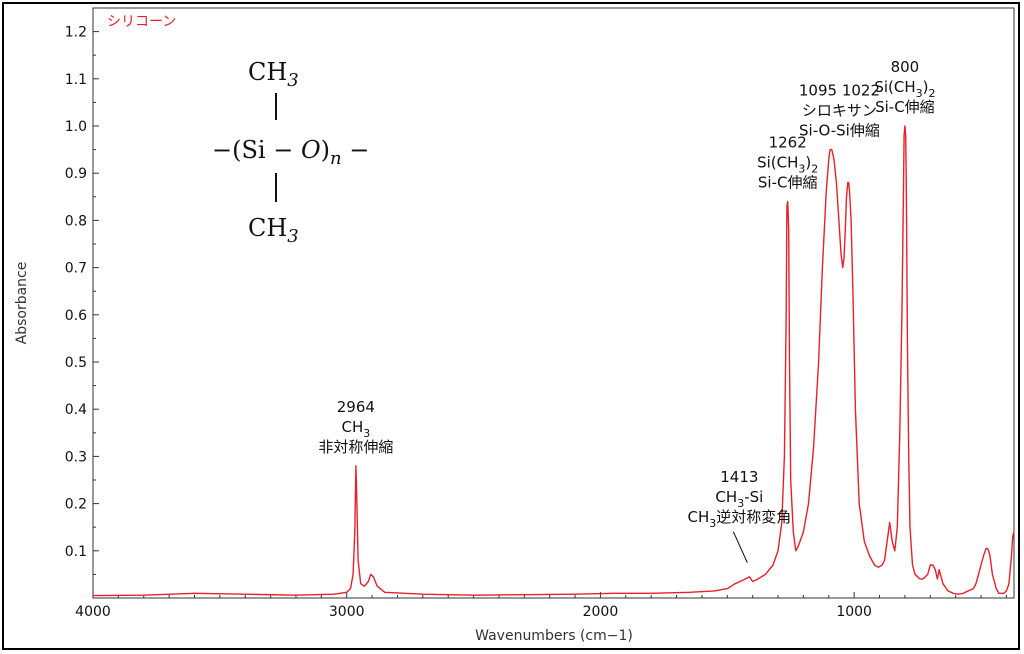 This screenshot has height=654, width=1024. I want to click on y-tick-label: 0.6, so click(76, 316).